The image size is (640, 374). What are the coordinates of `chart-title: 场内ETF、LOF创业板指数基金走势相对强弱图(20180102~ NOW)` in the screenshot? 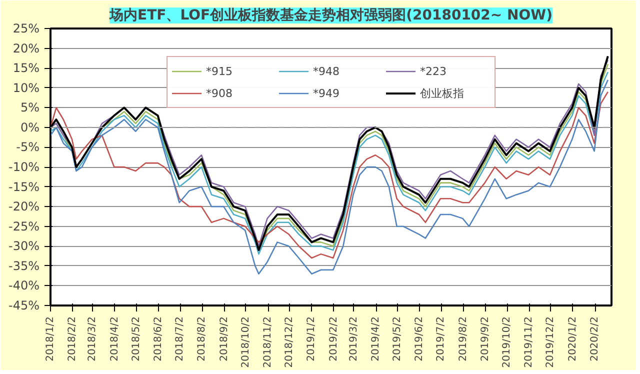 It's located at (330, 16).